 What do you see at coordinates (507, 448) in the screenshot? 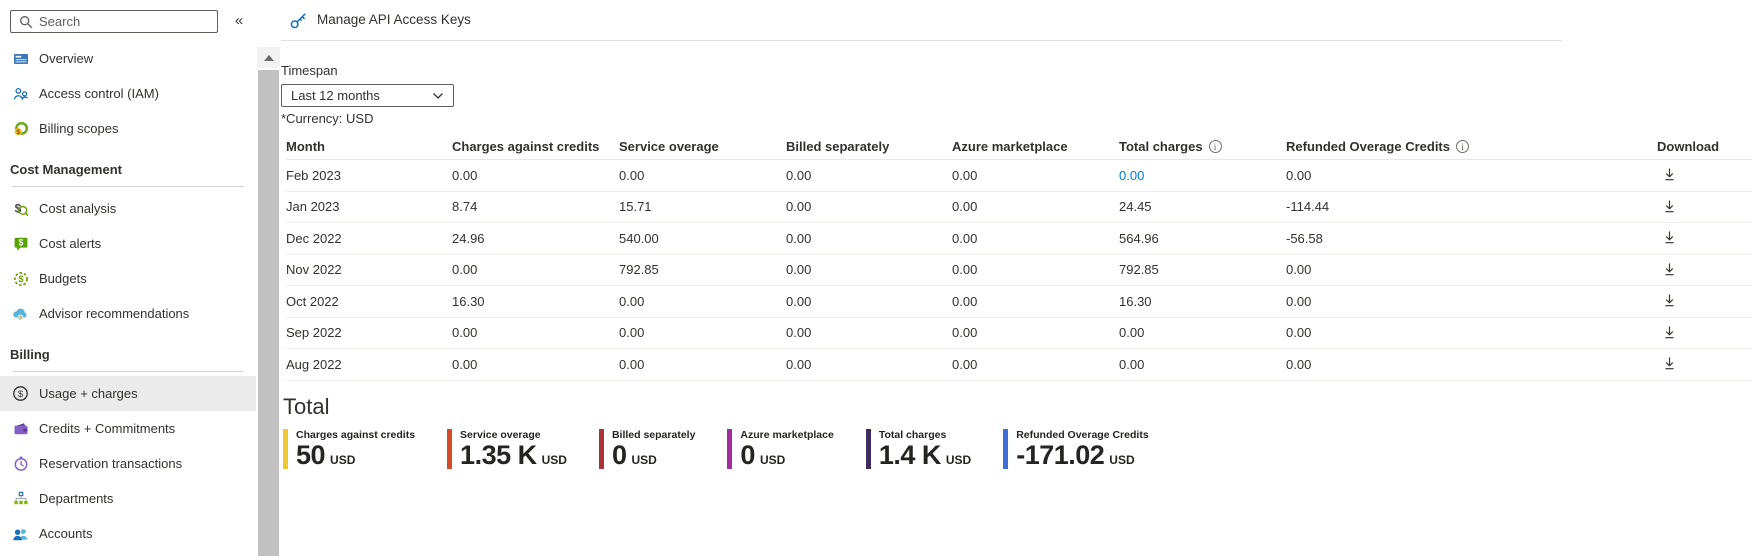
I see `total-card-service-overage: Service overage 1.35 K USD` at bounding box center [507, 448].